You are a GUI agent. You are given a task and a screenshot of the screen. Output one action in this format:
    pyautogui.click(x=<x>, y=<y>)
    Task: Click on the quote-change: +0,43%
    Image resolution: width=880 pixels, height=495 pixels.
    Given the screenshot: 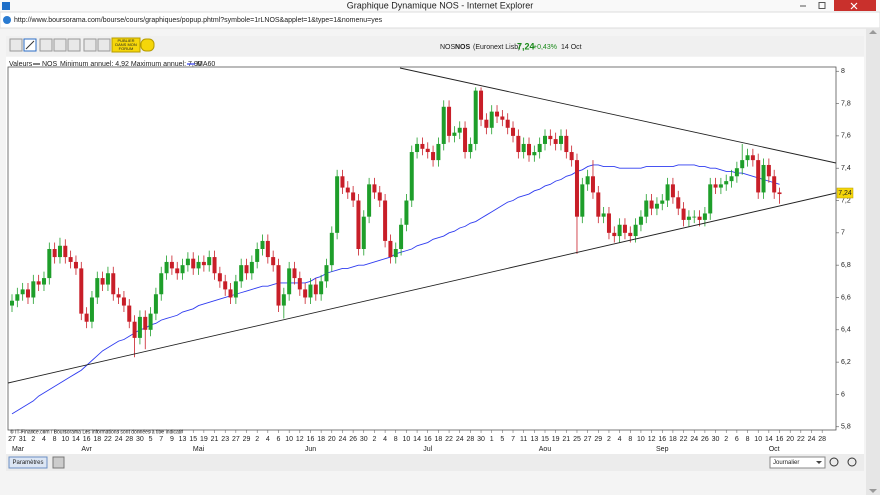 What is the action you would take?
    pyautogui.click(x=545, y=47)
    